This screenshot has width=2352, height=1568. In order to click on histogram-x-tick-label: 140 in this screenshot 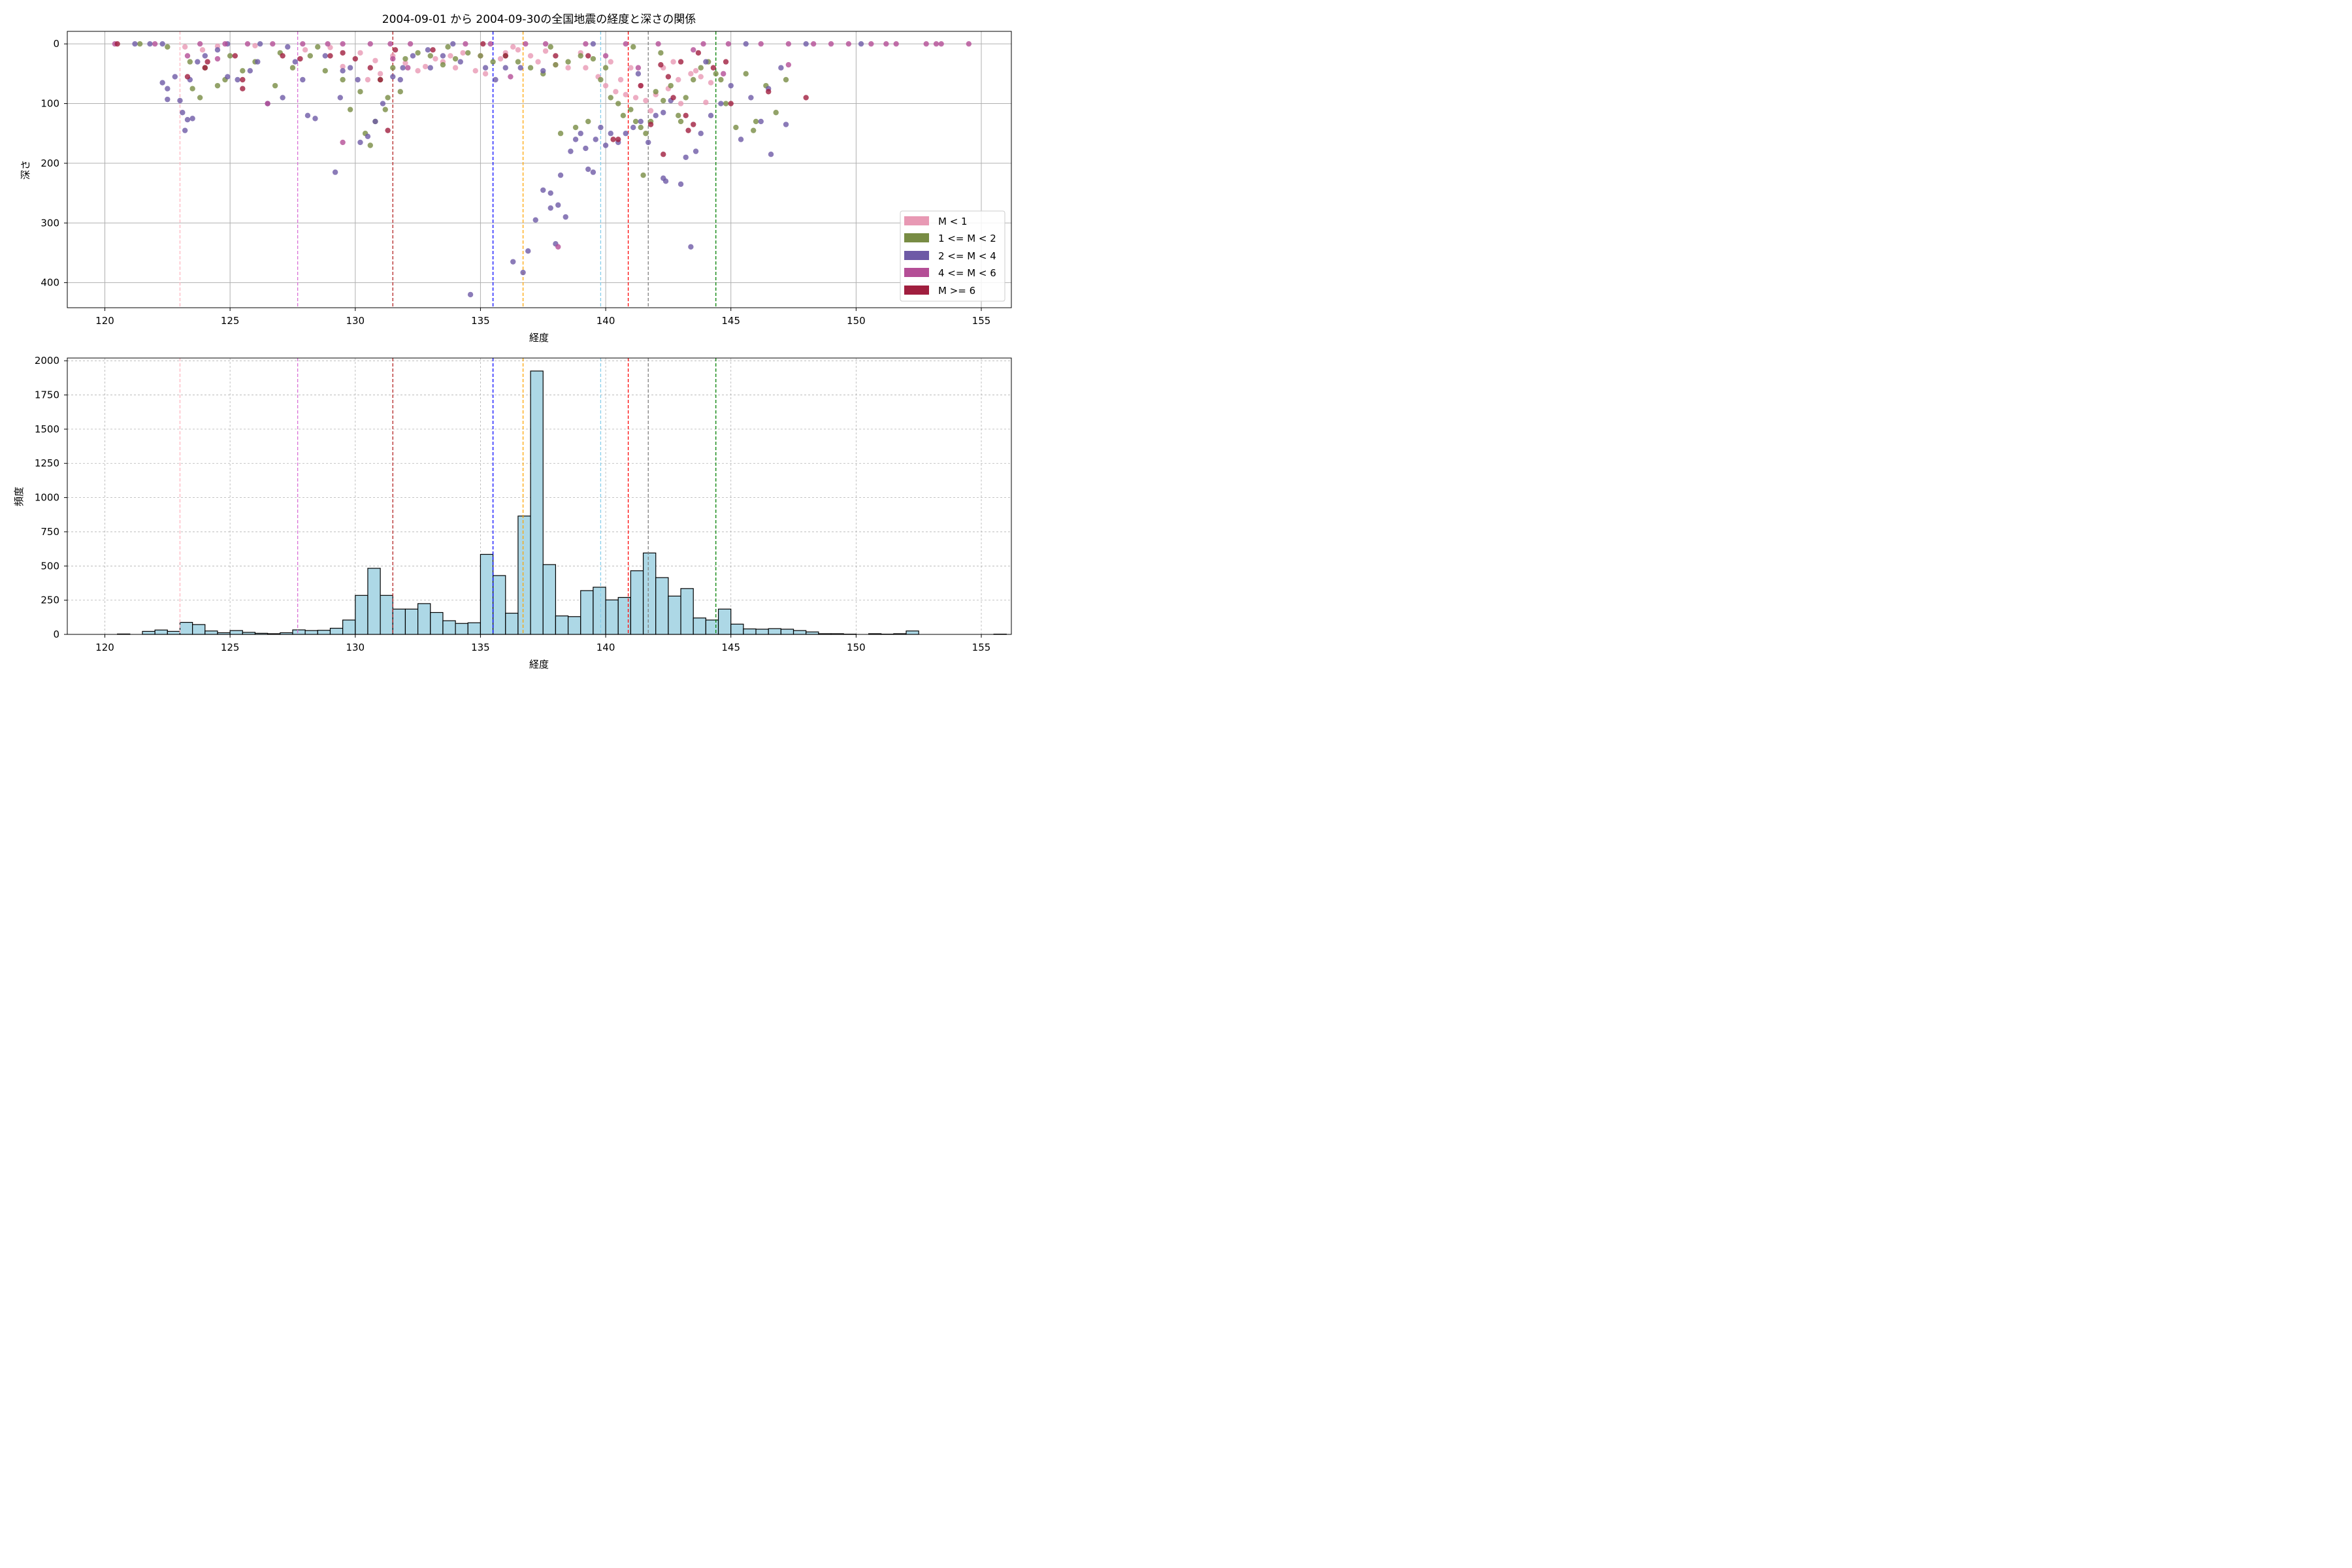, I will do `click(605, 647)`.